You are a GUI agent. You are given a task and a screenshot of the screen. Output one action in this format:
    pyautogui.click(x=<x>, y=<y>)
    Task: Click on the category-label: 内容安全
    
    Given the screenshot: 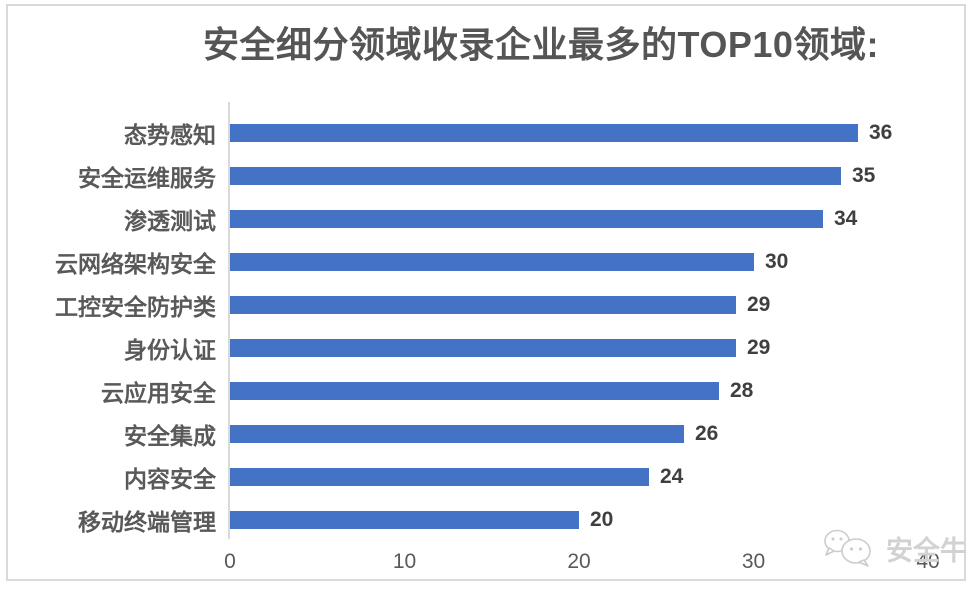 What is the action you would take?
    pyautogui.click(x=170, y=478)
    